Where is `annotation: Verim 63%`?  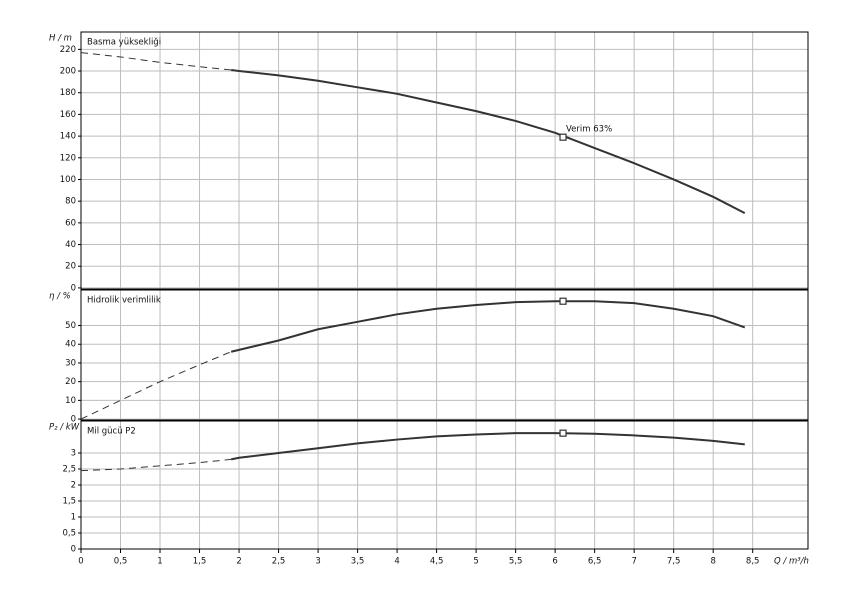
annotation: Verim 63% is located at coordinates (589, 130).